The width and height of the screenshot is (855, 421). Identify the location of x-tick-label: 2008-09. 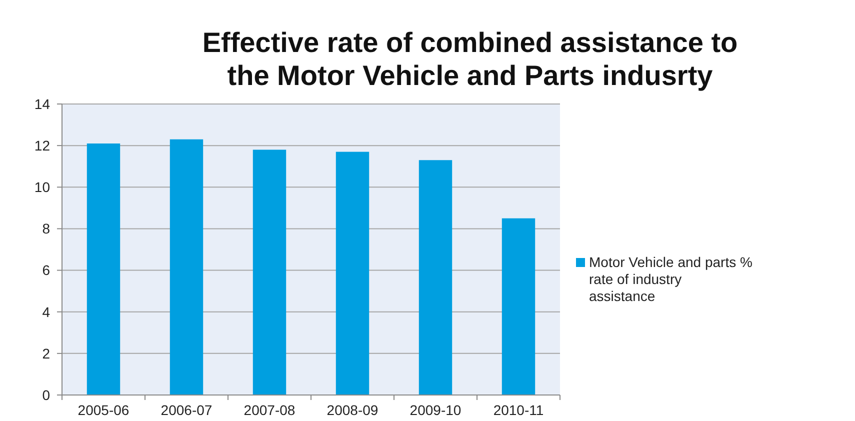
(352, 410).